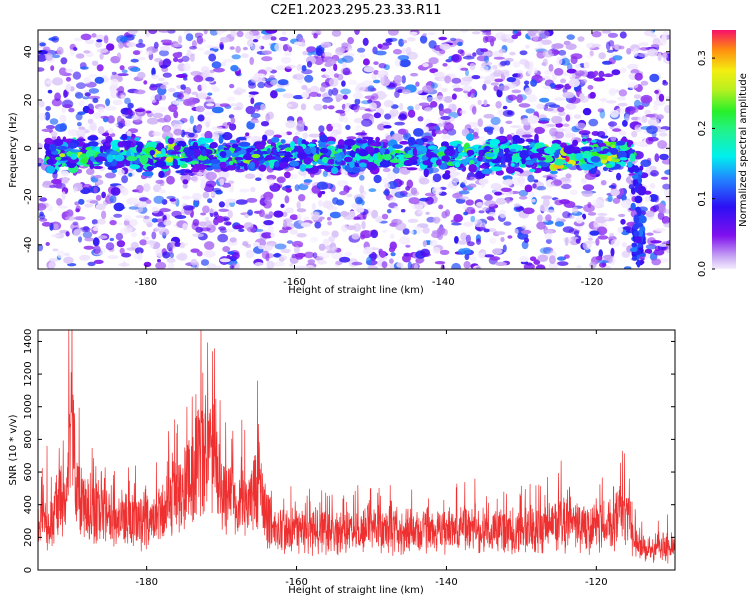  Describe the element at coordinates (28, 341) in the screenshot. I see `y-tick-label: 1400` at that location.